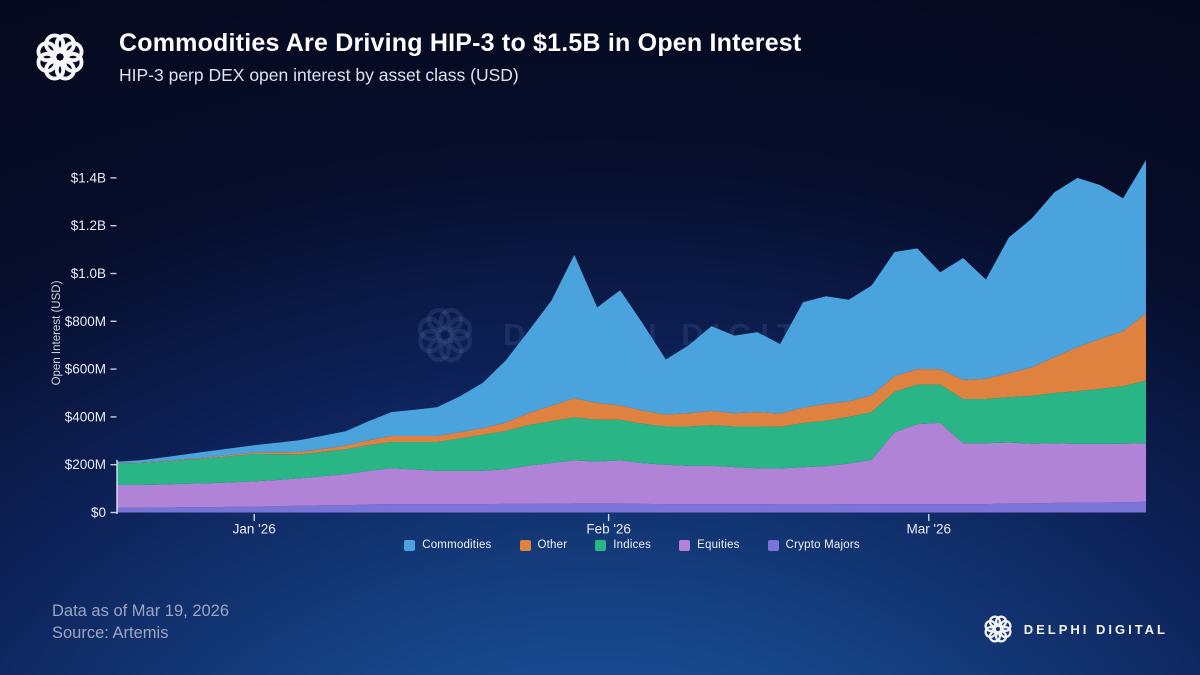 The image size is (1200, 675). Describe the element at coordinates (631, 465) in the screenshot. I see `area-equities` at that location.